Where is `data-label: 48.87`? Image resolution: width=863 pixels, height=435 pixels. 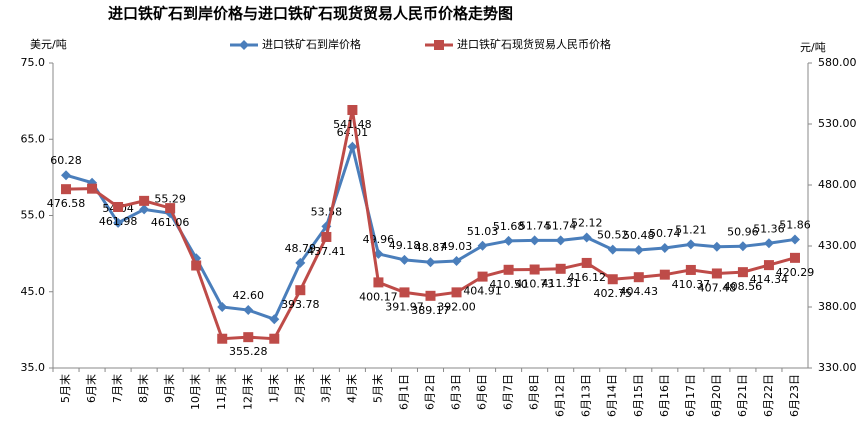
data-label: 48.87 is located at coordinates (431, 247).